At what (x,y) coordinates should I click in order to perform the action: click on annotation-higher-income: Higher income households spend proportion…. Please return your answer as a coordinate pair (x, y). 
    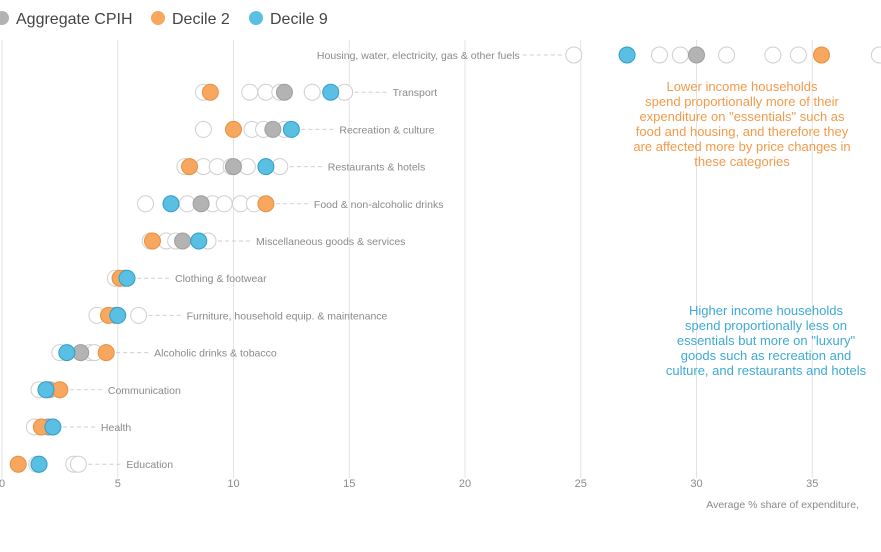
    Looking at the image, I should click on (766, 340).